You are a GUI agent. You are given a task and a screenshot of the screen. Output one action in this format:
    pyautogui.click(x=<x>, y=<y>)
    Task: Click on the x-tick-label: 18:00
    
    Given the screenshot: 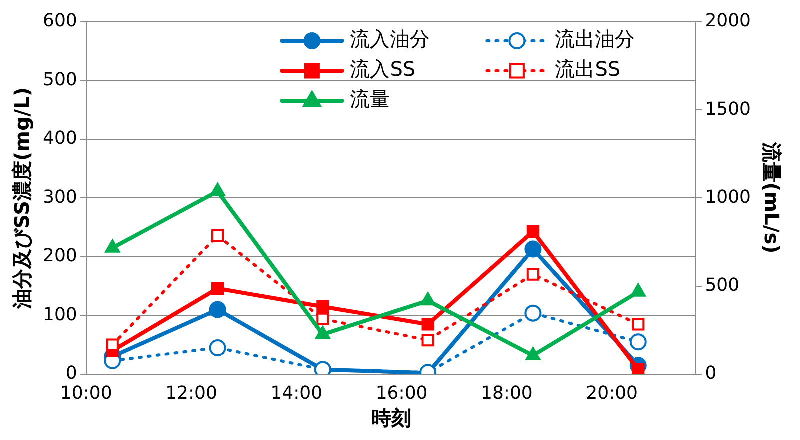 What is the action you would take?
    pyautogui.click(x=506, y=393)
    